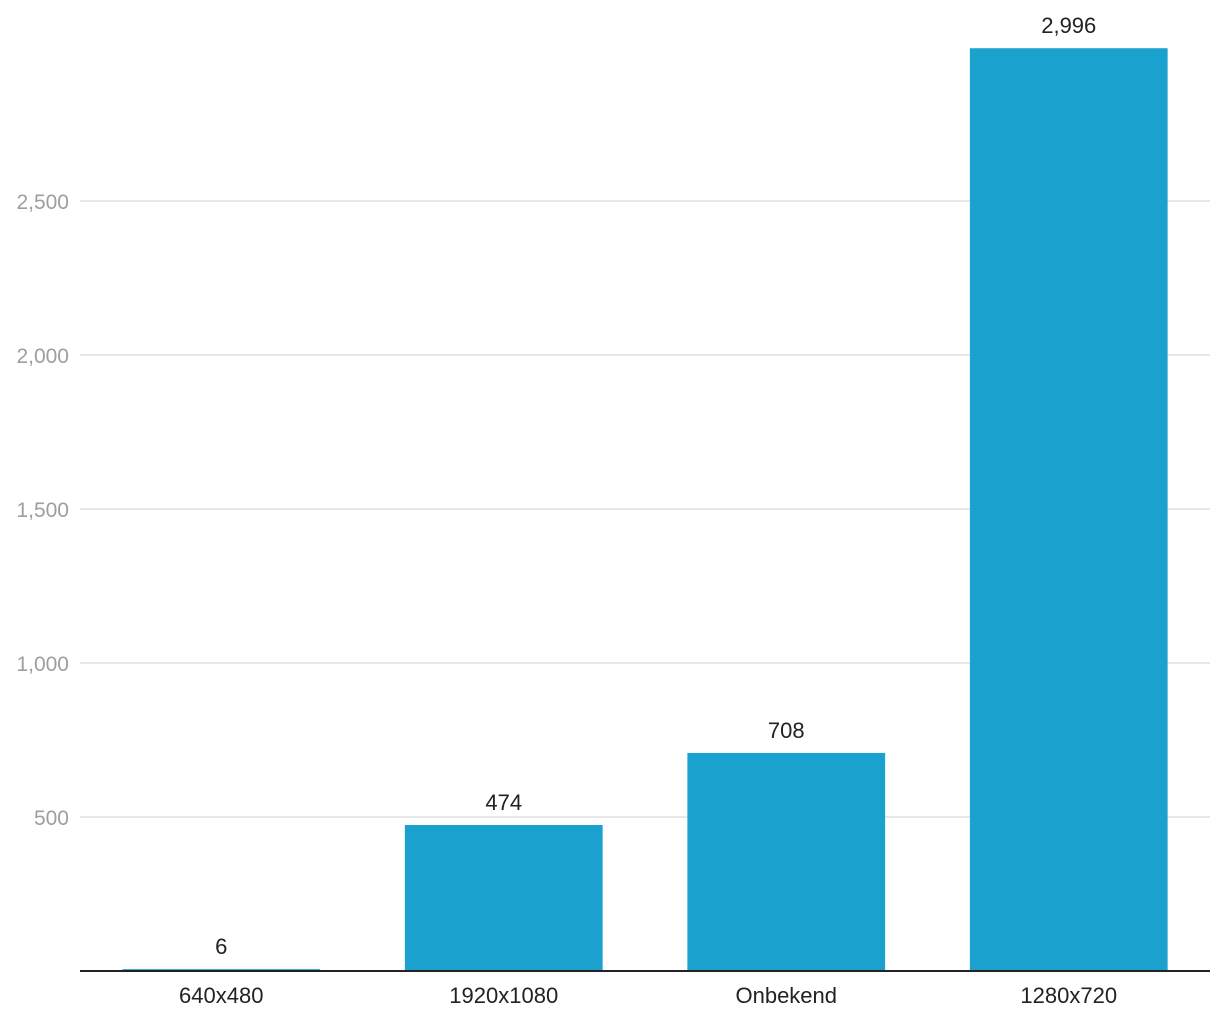 Image resolution: width=1220 pixels, height=1020 pixels. I want to click on bar-Onbekend, so click(786, 861).